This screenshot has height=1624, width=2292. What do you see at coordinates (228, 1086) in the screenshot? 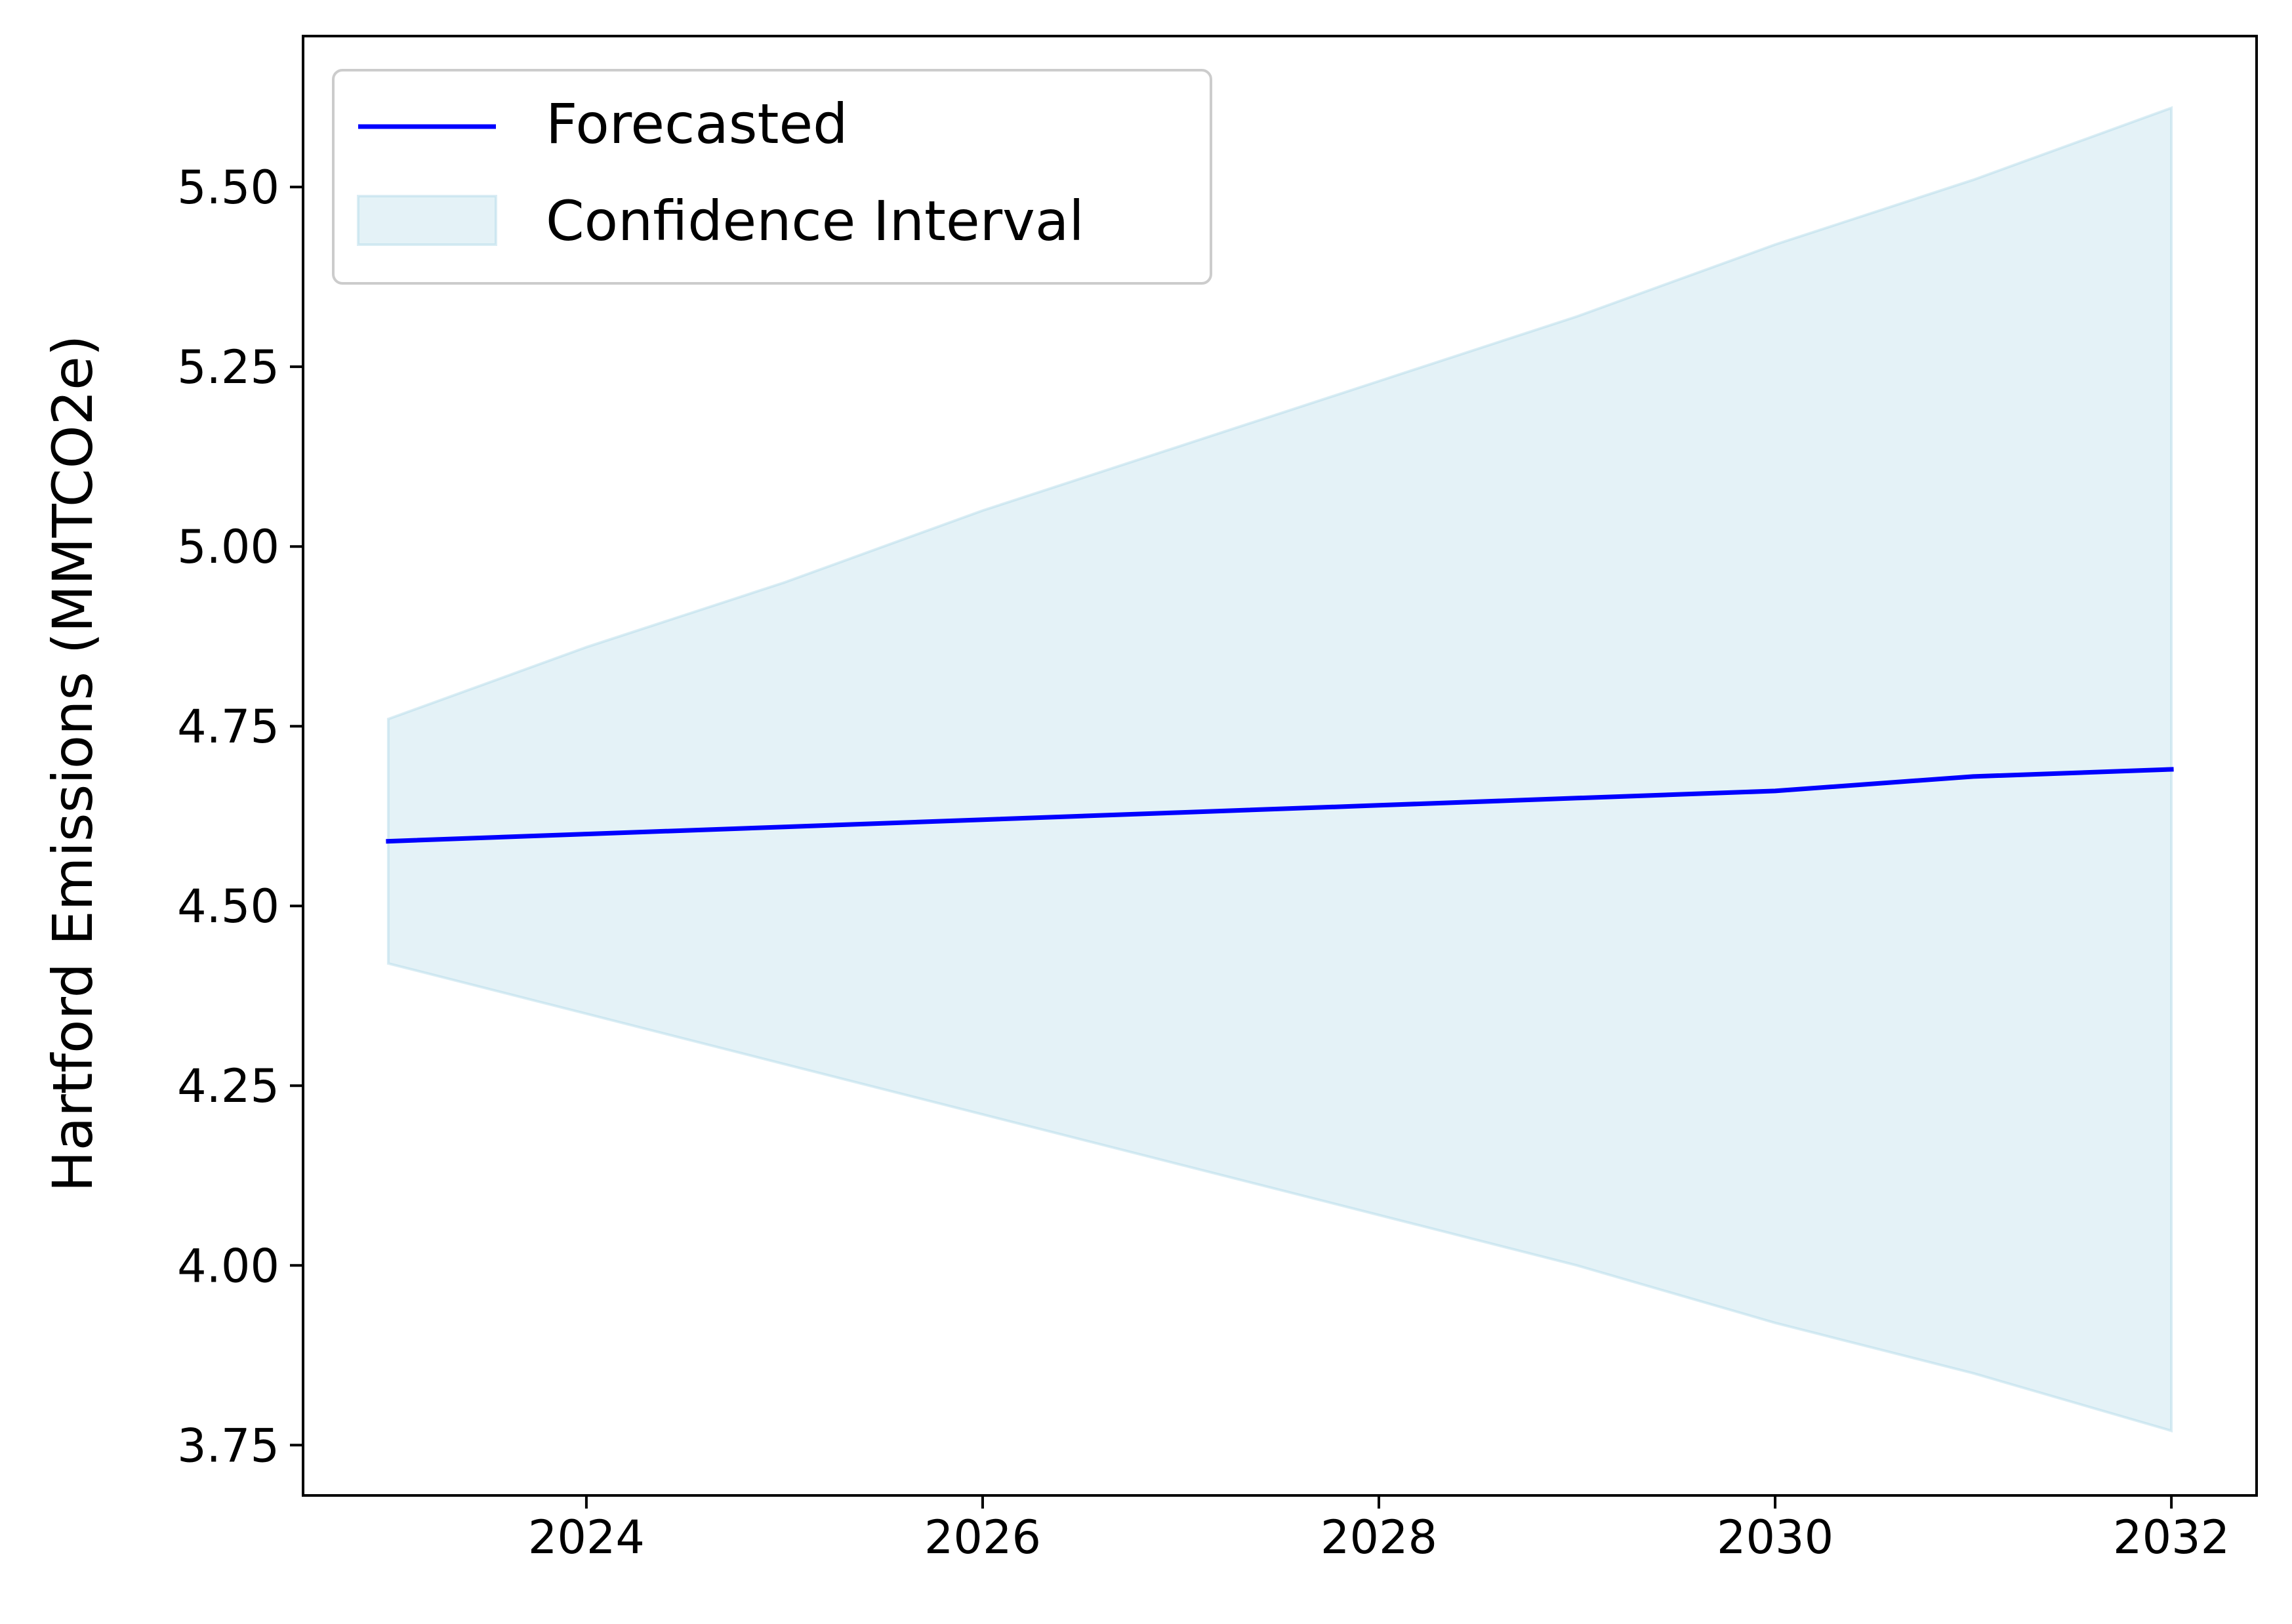
I see `y-tick-label: 4.25` at bounding box center [228, 1086].